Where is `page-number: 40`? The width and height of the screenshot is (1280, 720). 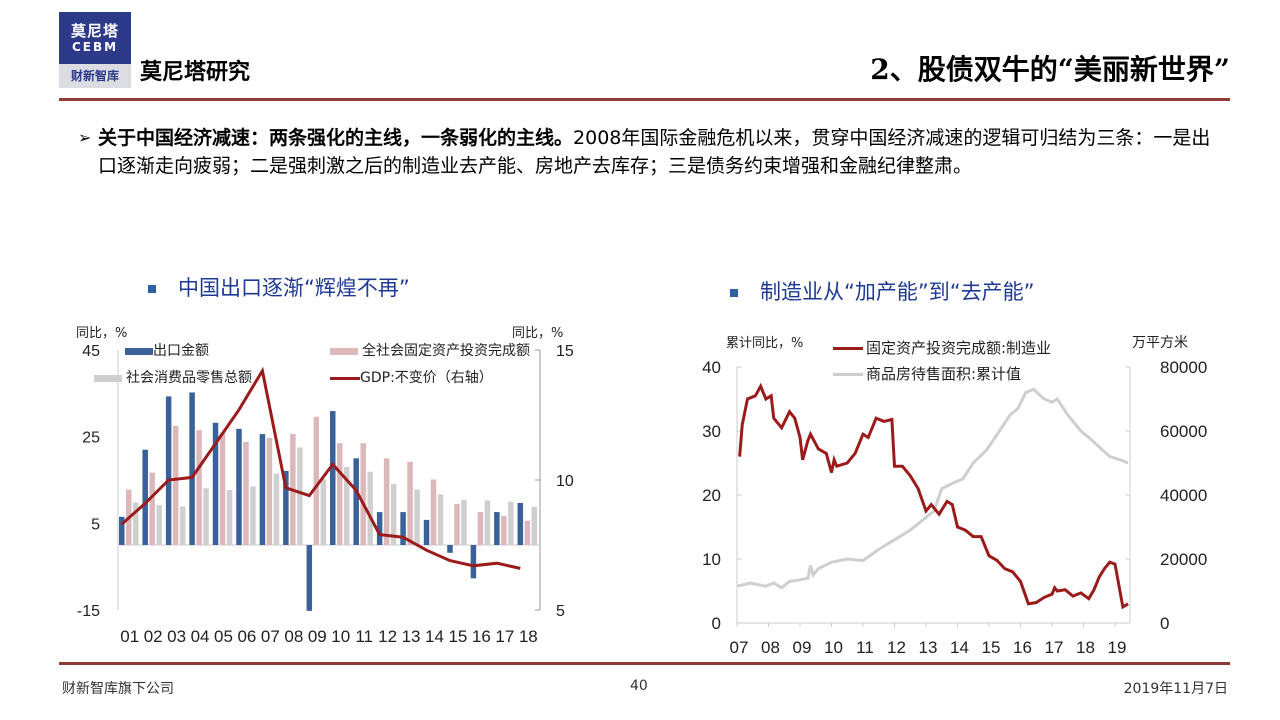 page-number: 40 is located at coordinates (639, 686).